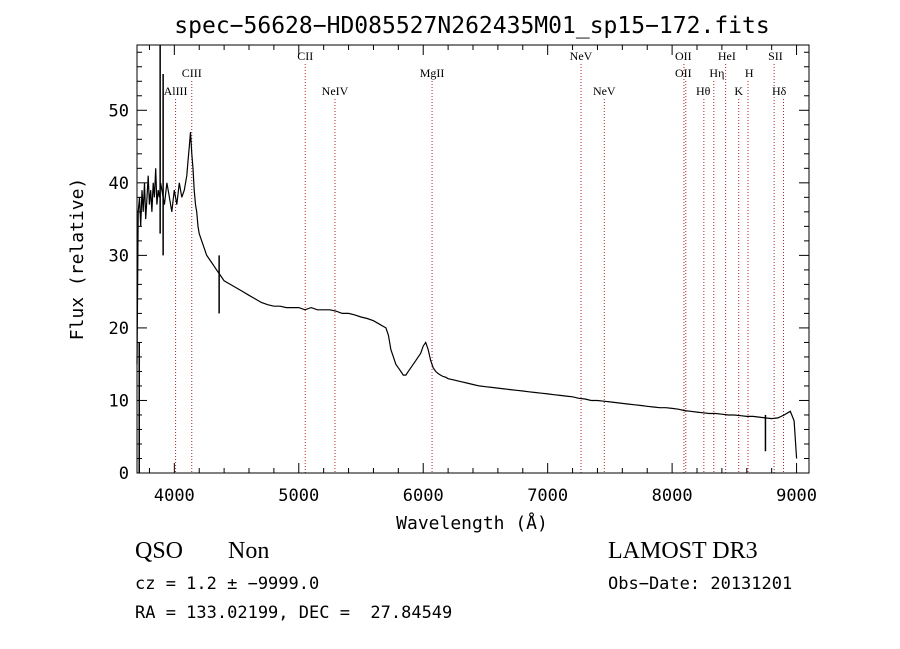 This screenshot has height=649, width=900. What do you see at coordinates (227, 584) in the screenshot?
I see `redshift-cz: cz = 1.2 ± −9999.0` at bounding box center [227, 584].